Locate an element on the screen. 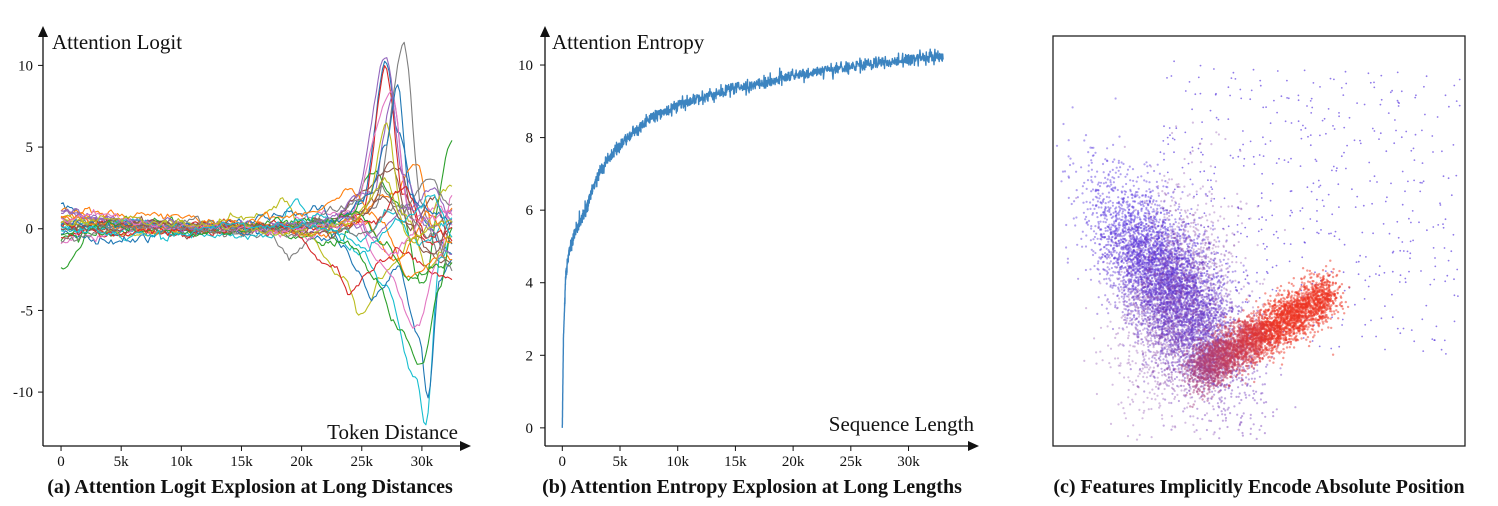 The width and height of the screenshot is (1498, 506). a-y-axis-arrow is located at coordinates (43, 31).